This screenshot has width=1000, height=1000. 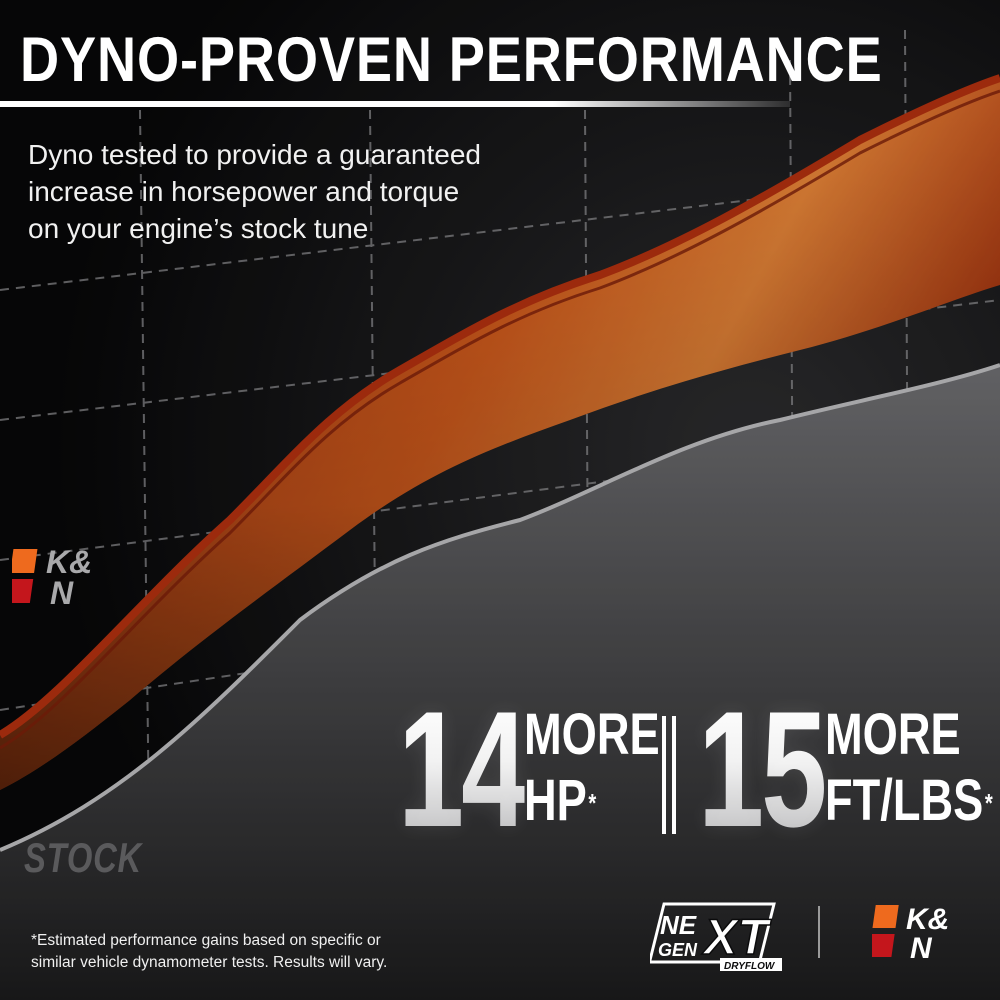 What do you see at coordinates (254, 154) in the screenshot?
I see `subhead-line: Dyno tested to provide a guaranteed` at bounding box center [254, 154].